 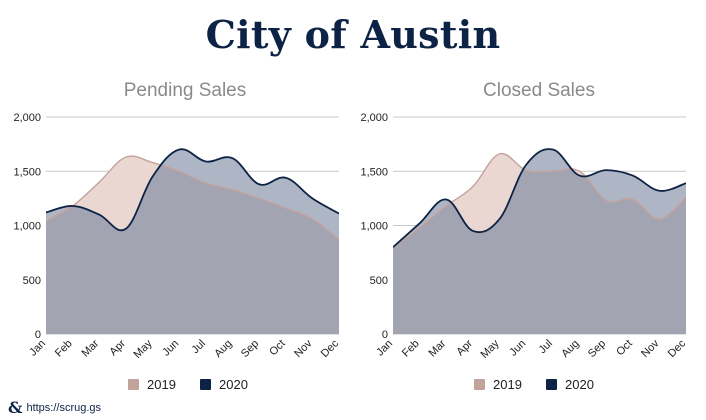 What do you see at coordinates (185, 90) in the screenshot?
I see `chart-title: Pending Sales` at bounding box center [185, 90].